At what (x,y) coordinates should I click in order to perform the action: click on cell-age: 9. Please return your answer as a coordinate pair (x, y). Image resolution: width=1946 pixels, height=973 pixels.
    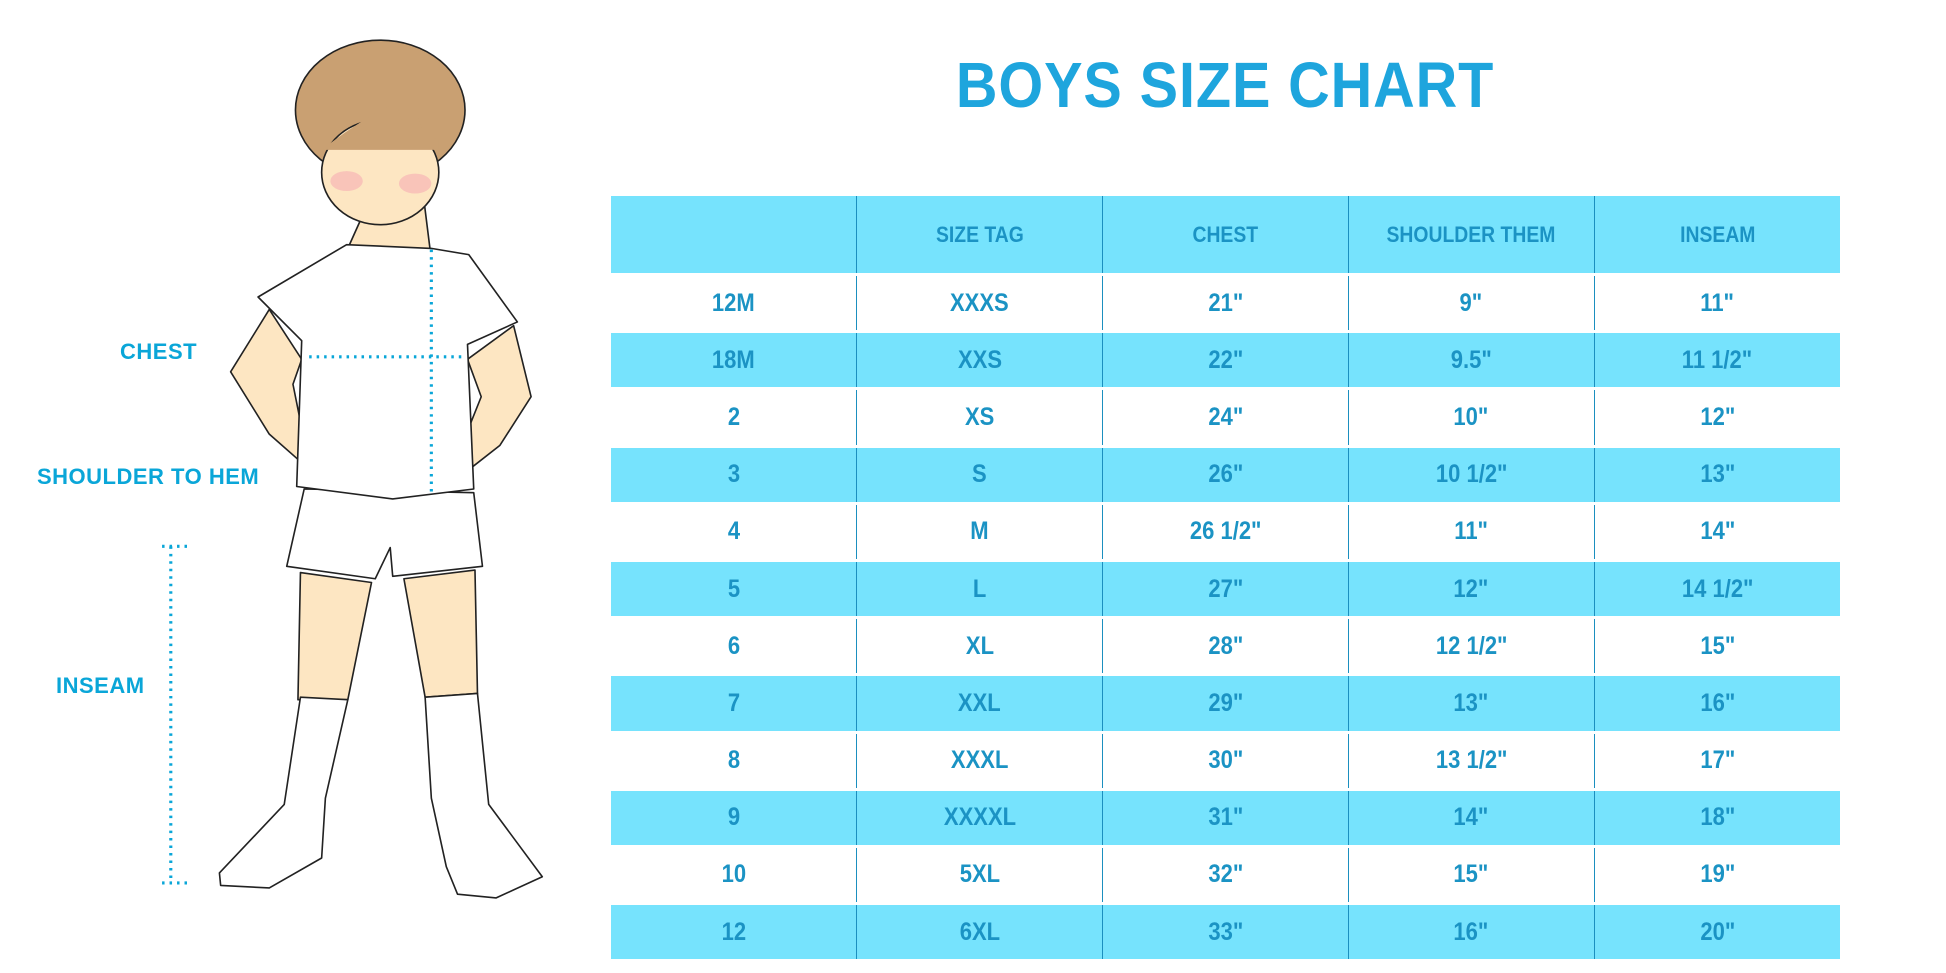
    Looking at the image, I should click on (734, 817).